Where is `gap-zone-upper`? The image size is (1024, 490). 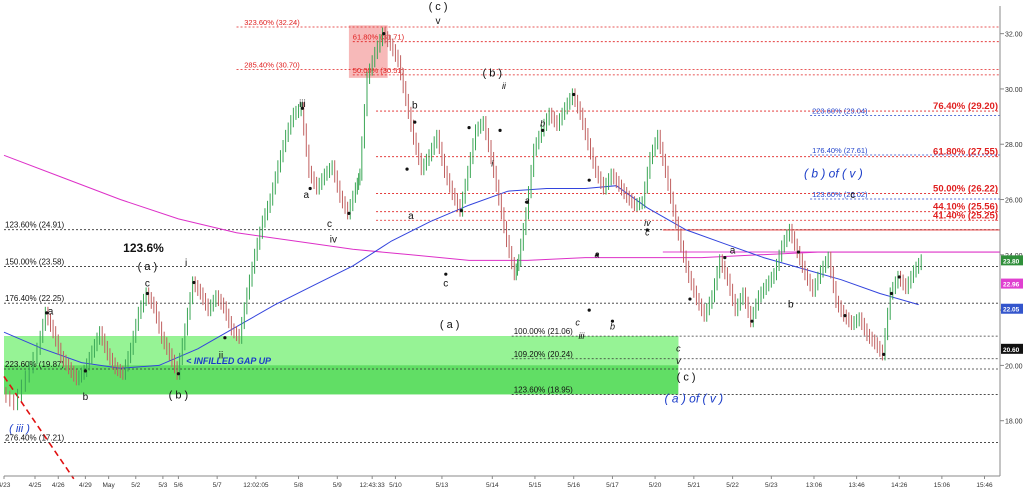 gap-zone-upper is located at coordinates (341, 351).